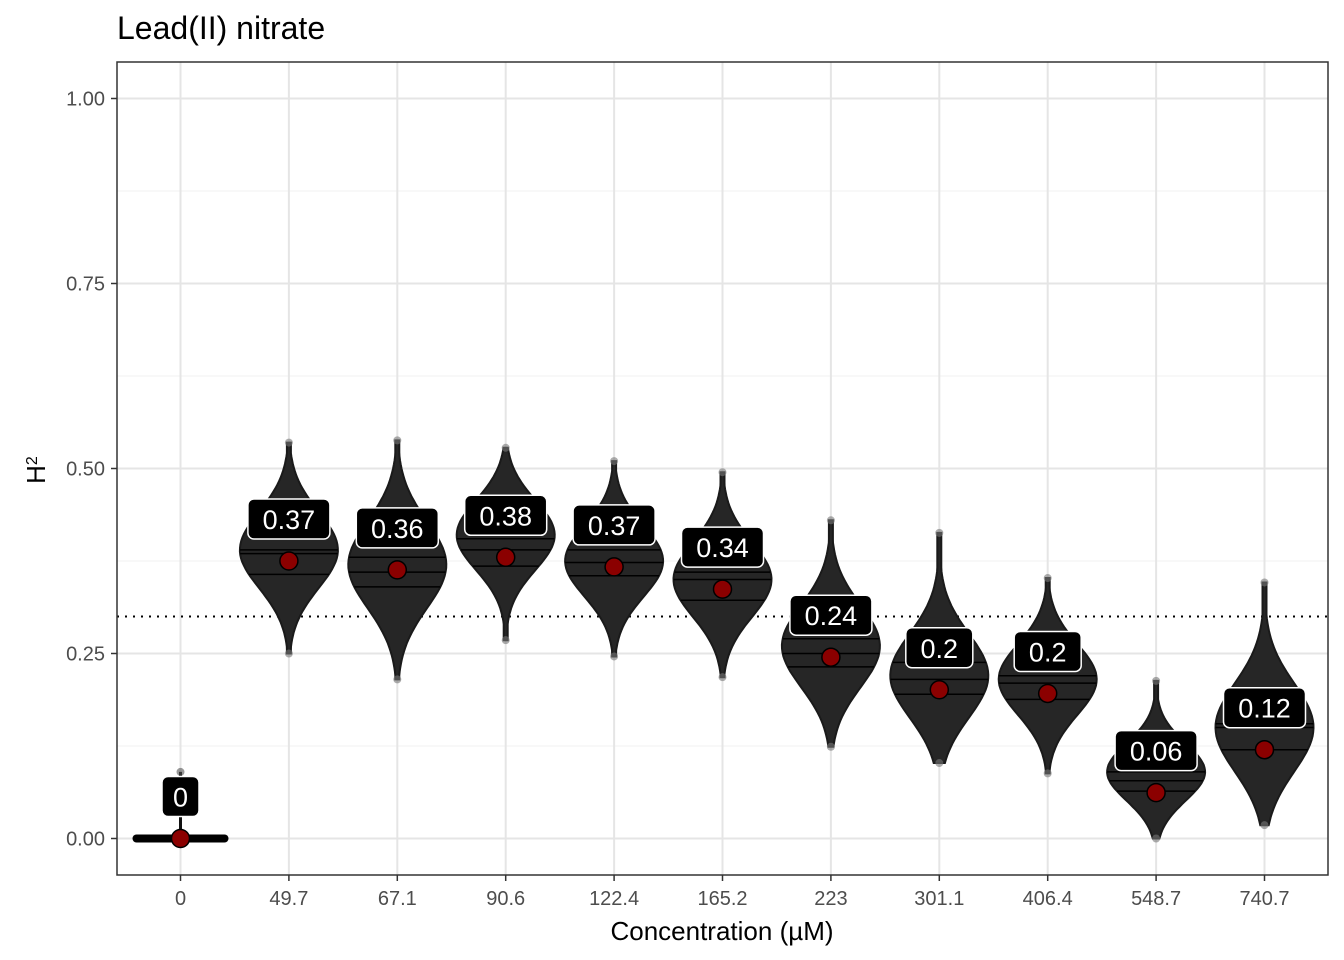  What do you see at coordinates (614, 899) in the screenshot?
I see `x-tick-label: 122.4` at bounding box center [614, 899].